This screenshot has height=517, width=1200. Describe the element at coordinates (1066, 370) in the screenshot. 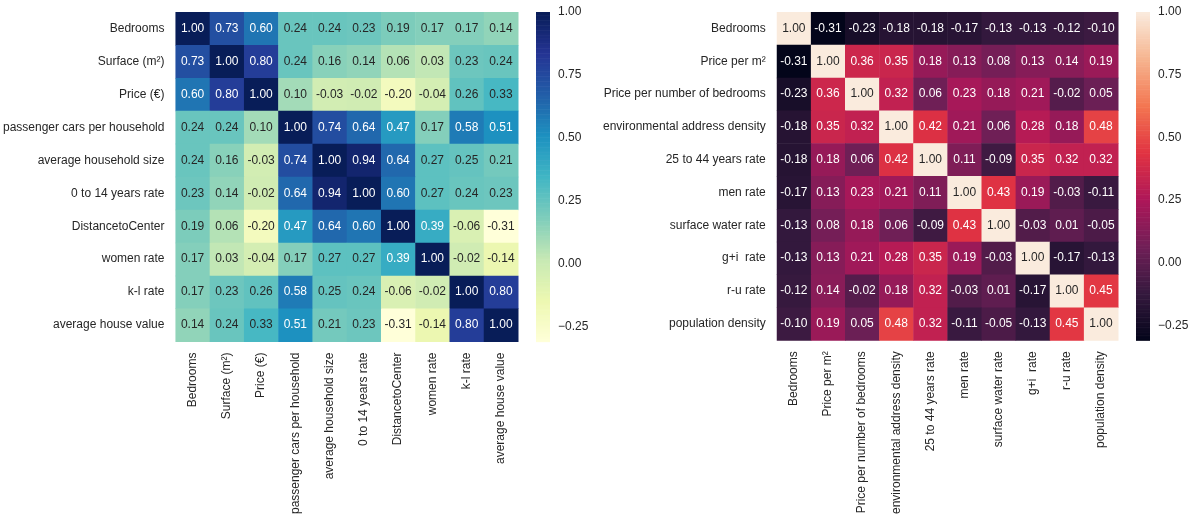

I see `x-tick-label: r-u rate` at that location.